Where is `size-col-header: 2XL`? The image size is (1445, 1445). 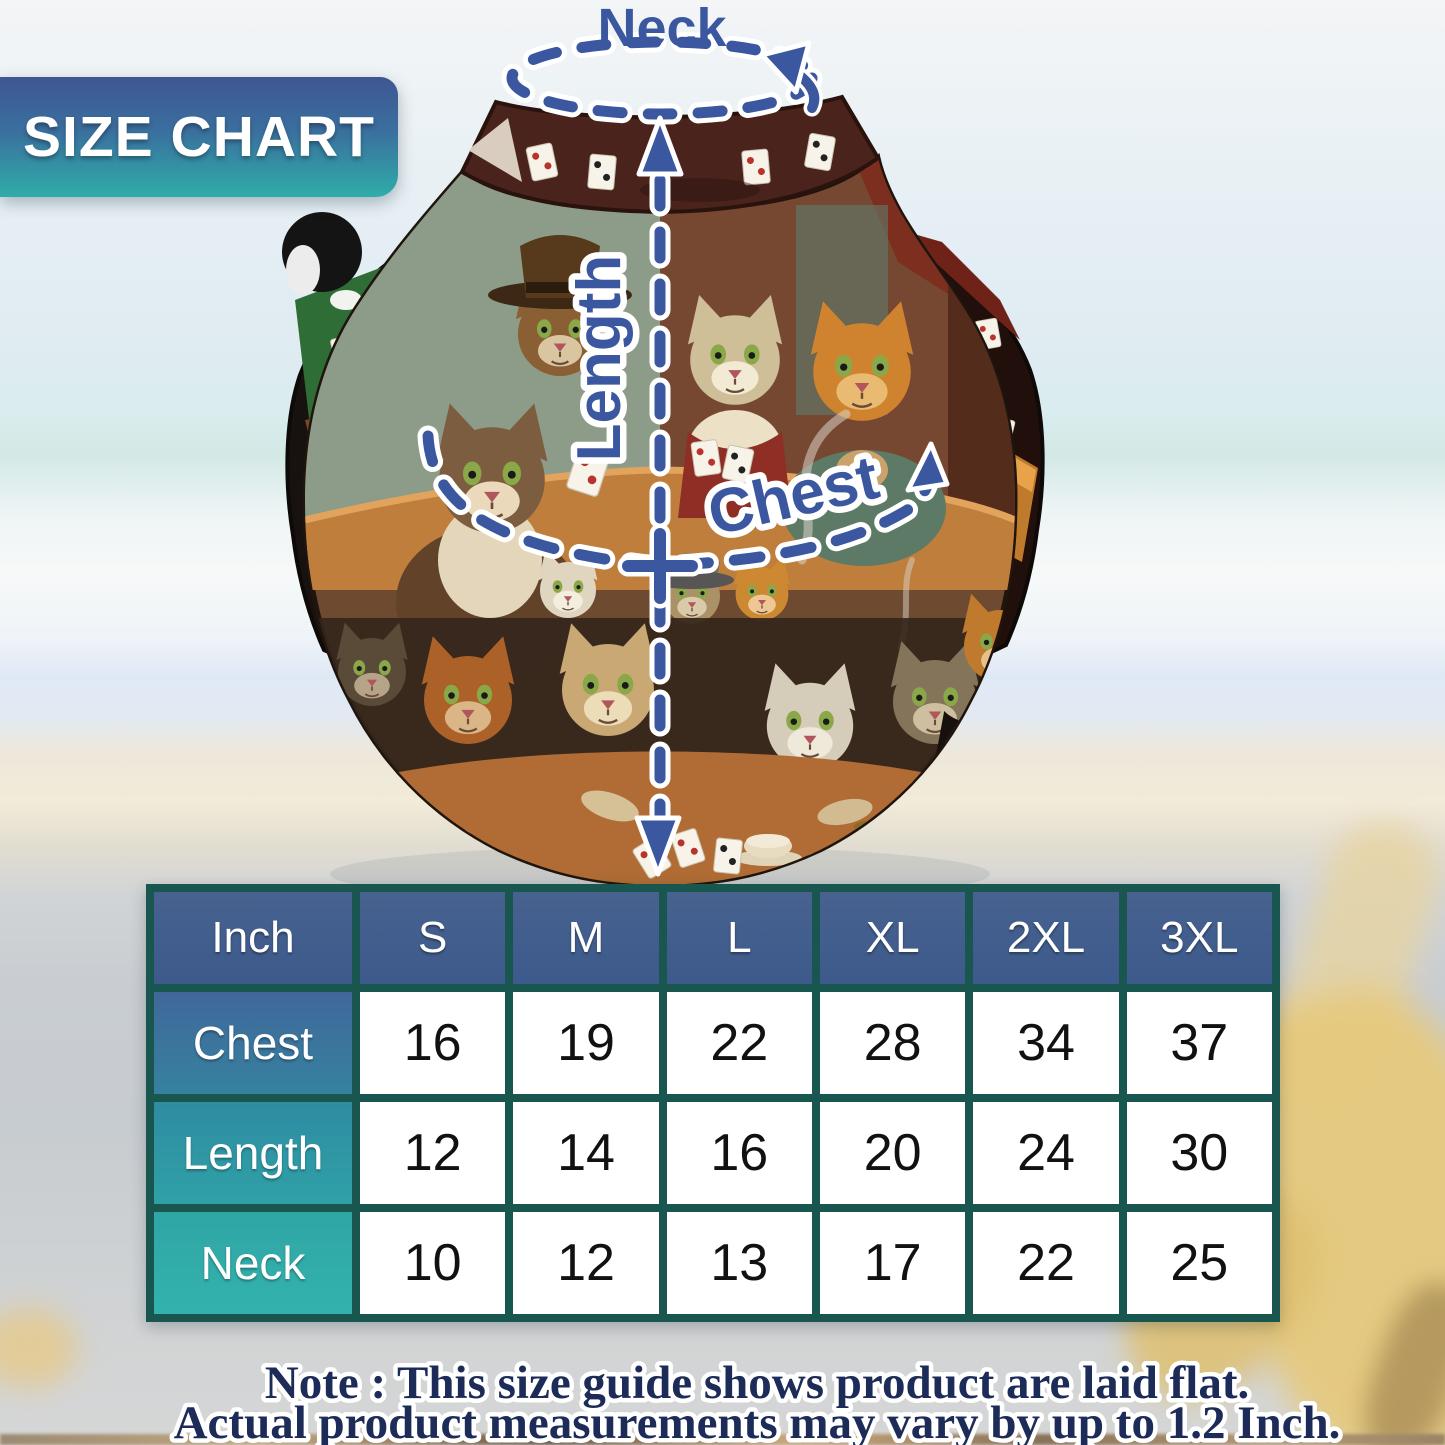
size-col-header: 2XL is located at coordinates (1046, 938).